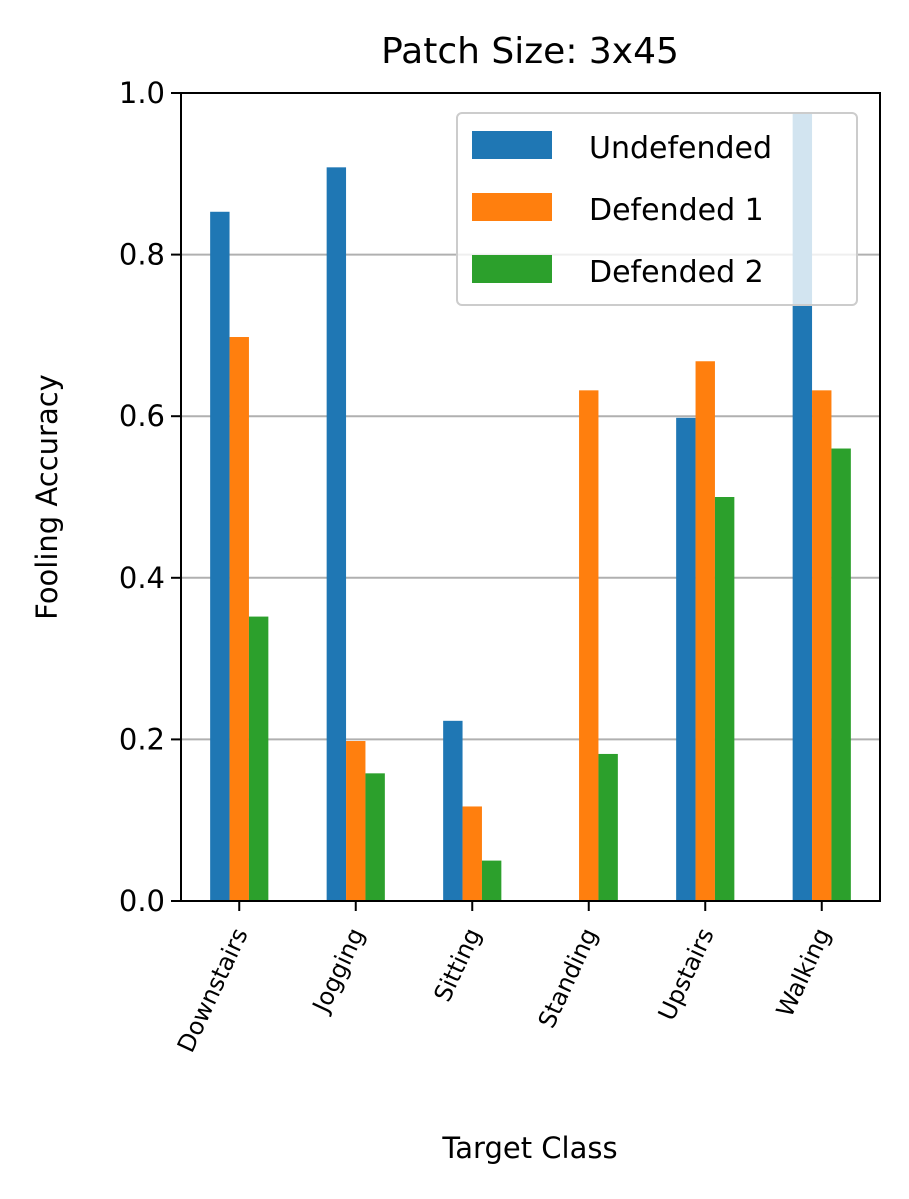 The width and height of the screenshot is (909, 1199). Describe the element at coordinates (142, 901) in the screenshot. I see `y-tick-label: 0.0` at that location.